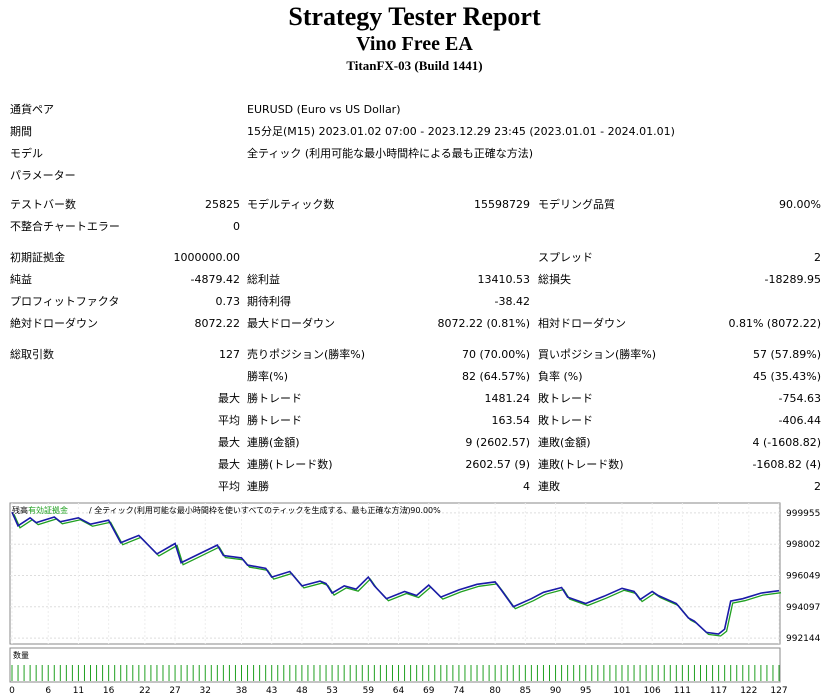 The width and height of the screenshot is (829, 700). Describe the element at coordinates (274, 398) in the screenshot. I see `largest-win-label: 勝トレード` at that location.